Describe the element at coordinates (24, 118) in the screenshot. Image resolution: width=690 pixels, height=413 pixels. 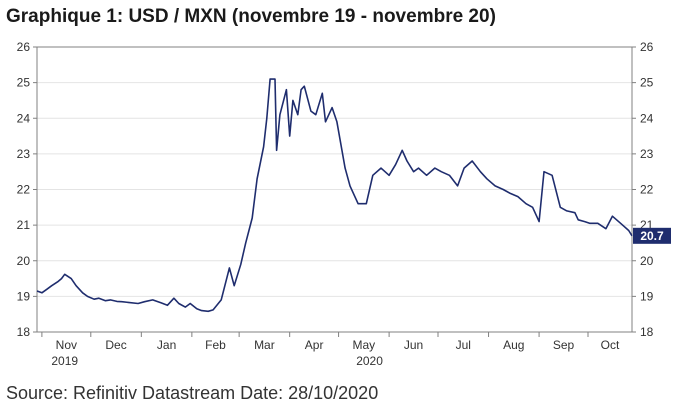
I see `y-tick-label-left: 24` at that location.